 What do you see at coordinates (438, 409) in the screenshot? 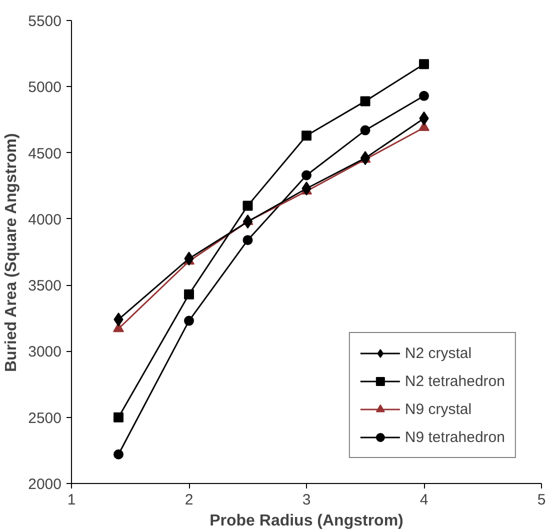
I see `legend-label: N9 crystal` at bounding box center [438, 409].